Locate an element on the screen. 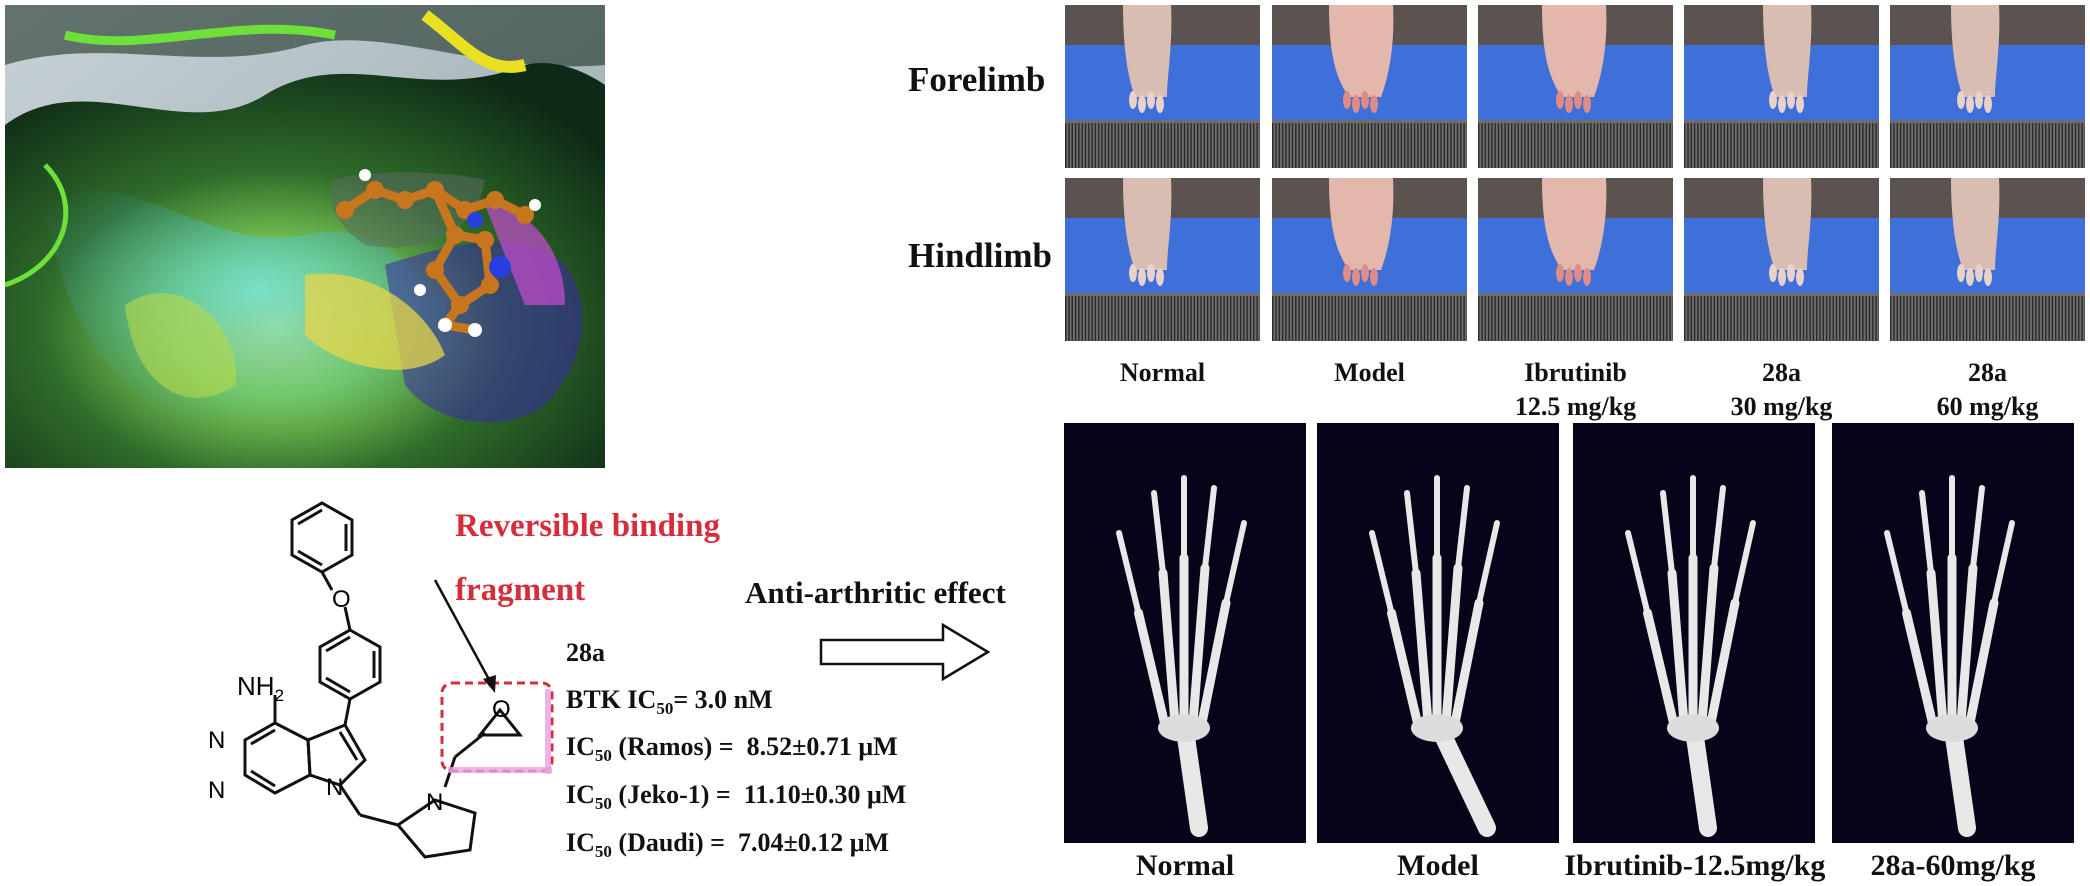 The height and width of the screenshot is (886, 2090). group-label-model: Model is located at coordinates (1369, 372).